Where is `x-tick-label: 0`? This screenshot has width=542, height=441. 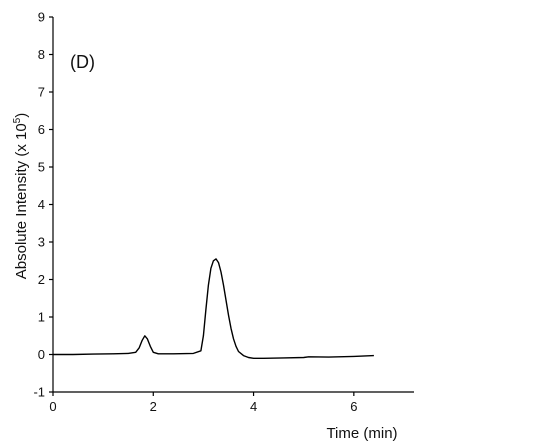 x-tick-label: 0 is located at coordinates (52, 406).